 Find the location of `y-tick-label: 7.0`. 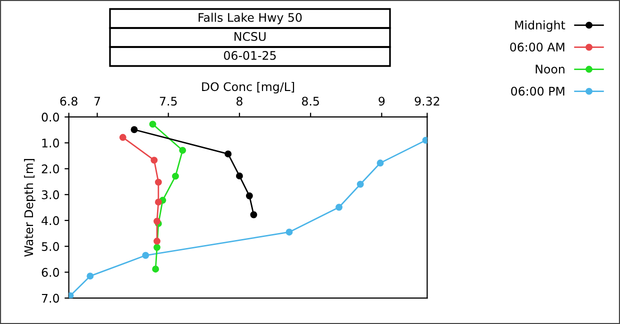

y-tick-label: 7.0 is located at coordinates (51, 298).